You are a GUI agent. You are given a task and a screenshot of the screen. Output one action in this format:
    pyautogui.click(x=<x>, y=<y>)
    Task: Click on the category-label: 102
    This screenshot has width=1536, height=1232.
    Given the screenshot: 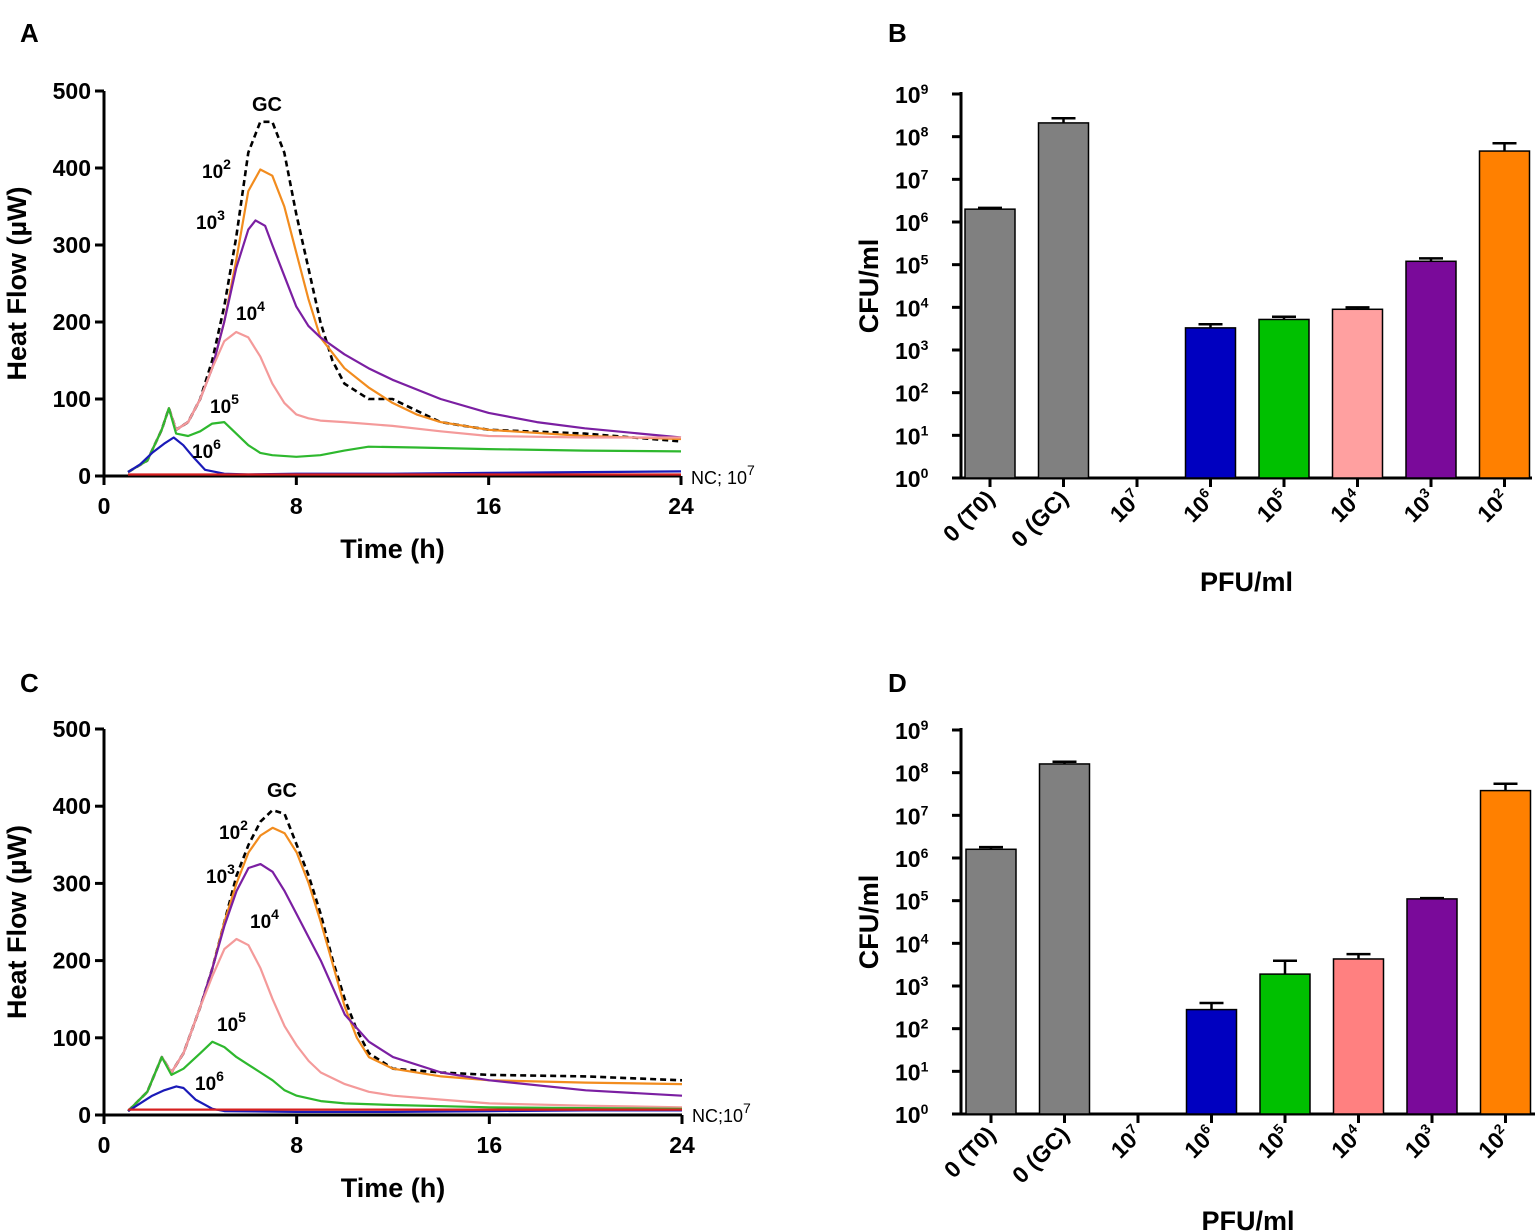 What is the action you would take?
    pyautogui.click(x=1492, y=505)
    